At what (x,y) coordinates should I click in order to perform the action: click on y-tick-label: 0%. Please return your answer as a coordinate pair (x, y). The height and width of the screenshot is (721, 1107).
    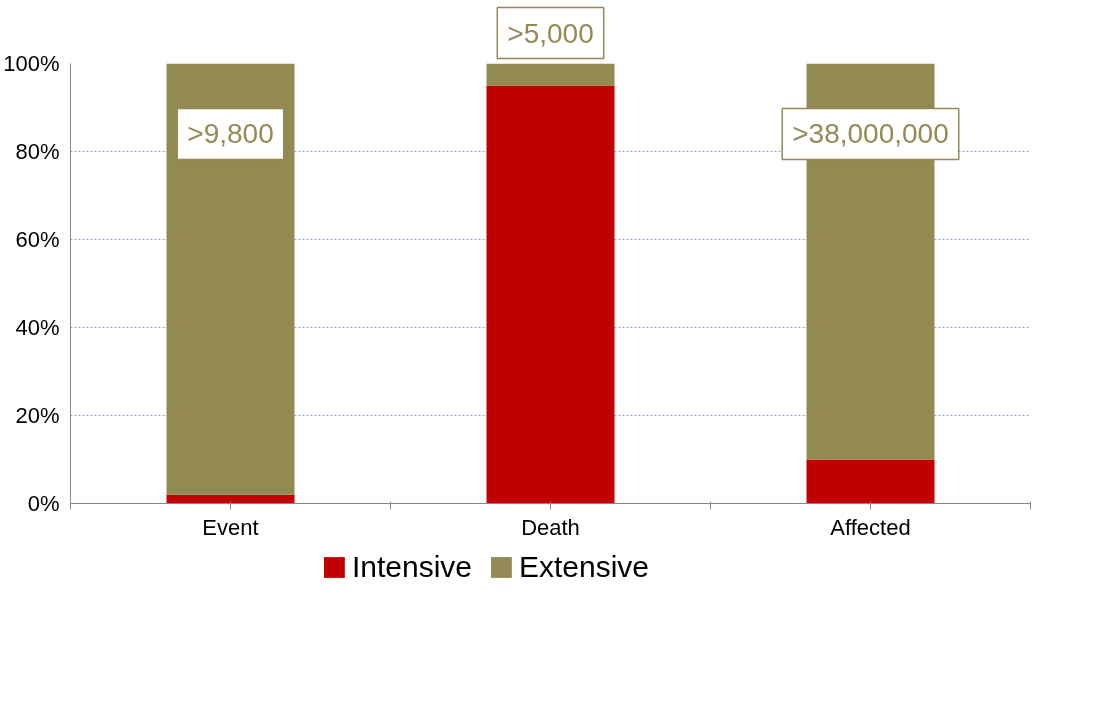
    Looking at the image, I should click on (43, 503).